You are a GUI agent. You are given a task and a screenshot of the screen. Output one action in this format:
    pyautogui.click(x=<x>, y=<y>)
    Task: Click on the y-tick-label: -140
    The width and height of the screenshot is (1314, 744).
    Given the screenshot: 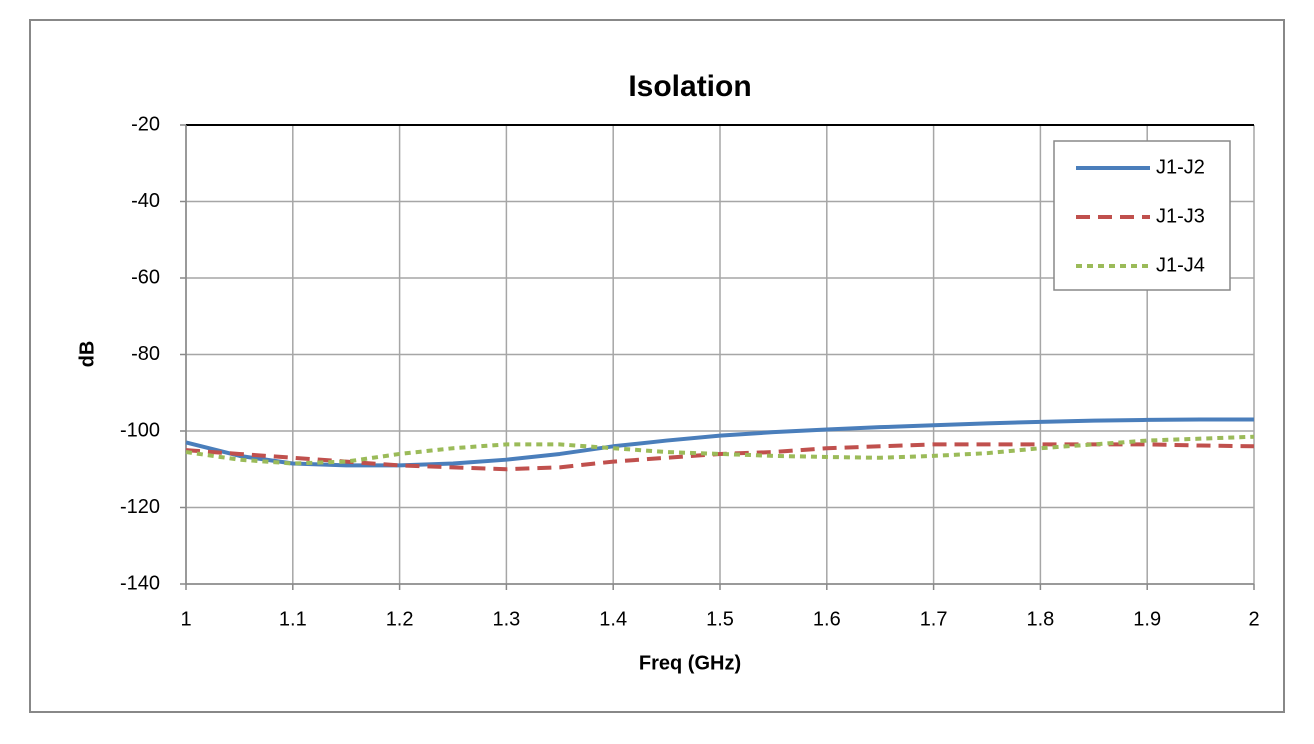 What is the action you would take?
    pyautogui.click(x=140, y=583)
    